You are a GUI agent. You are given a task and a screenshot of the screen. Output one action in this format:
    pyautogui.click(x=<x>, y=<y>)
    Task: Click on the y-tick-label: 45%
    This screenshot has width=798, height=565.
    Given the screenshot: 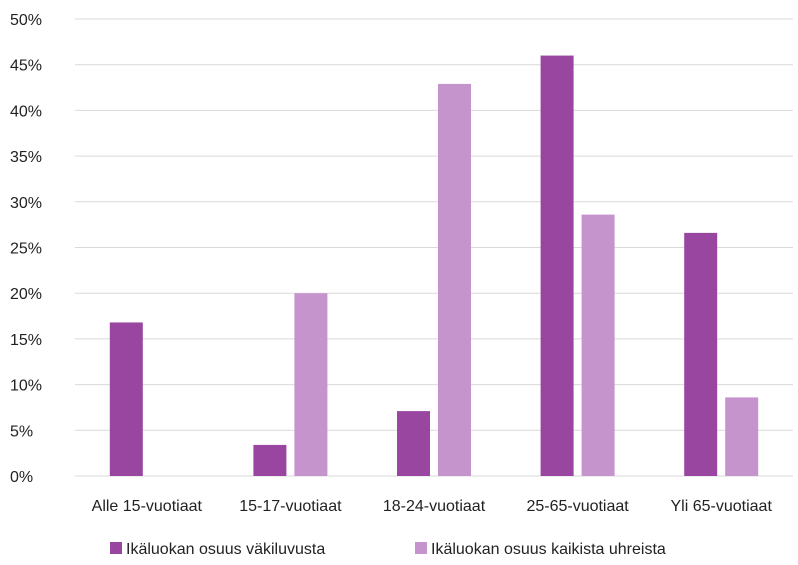 What is the action you would take?
    pyautogui.click(x=26, y=66)
    